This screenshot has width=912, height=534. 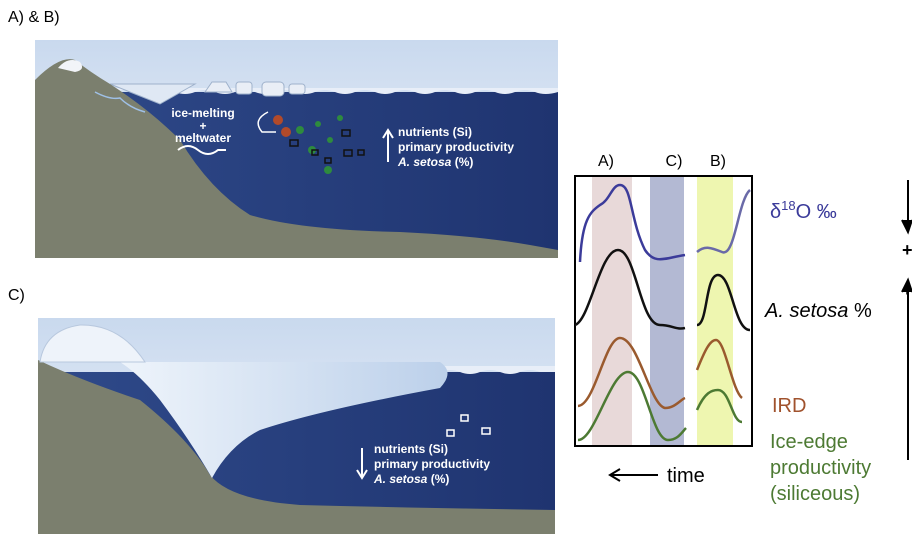 I want to click on organisms, so click(x=282, y=126).